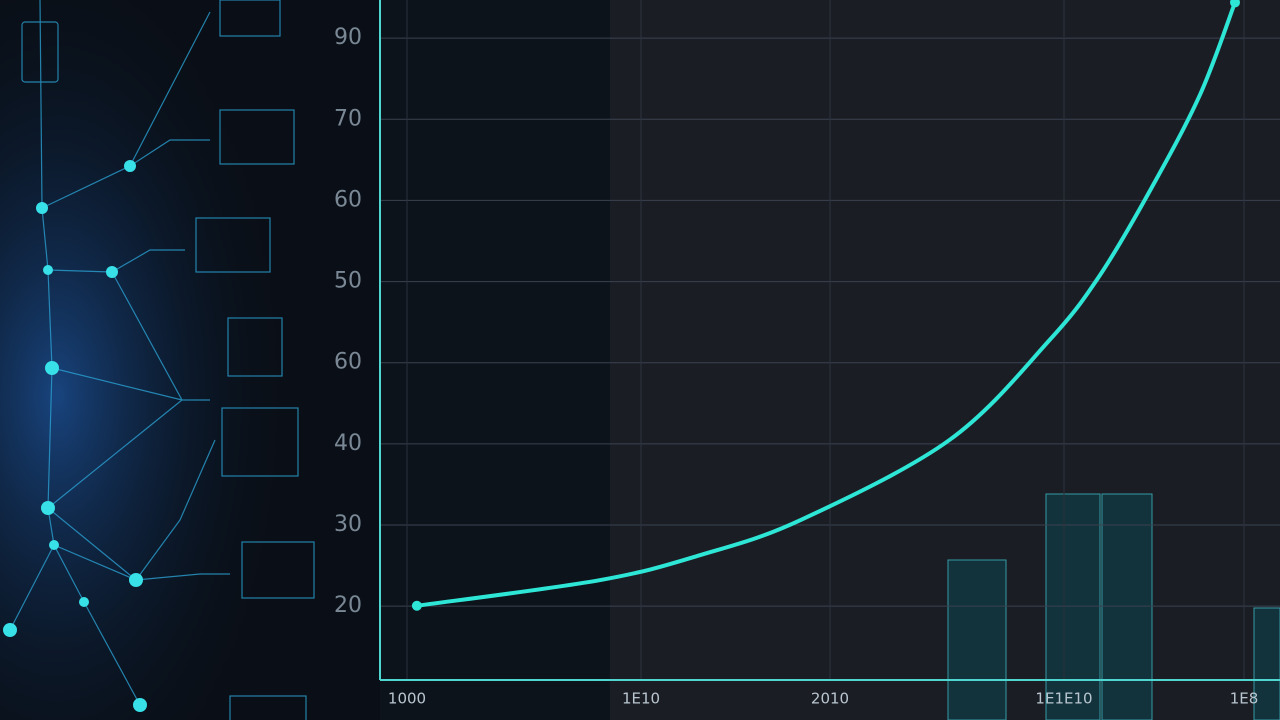 The image size is (1280, 720). What do you see at coordinates (1063, 699) in the screenshot?
I see `x-tick-label: 1E1E10` at bounding box center [1063, 699].